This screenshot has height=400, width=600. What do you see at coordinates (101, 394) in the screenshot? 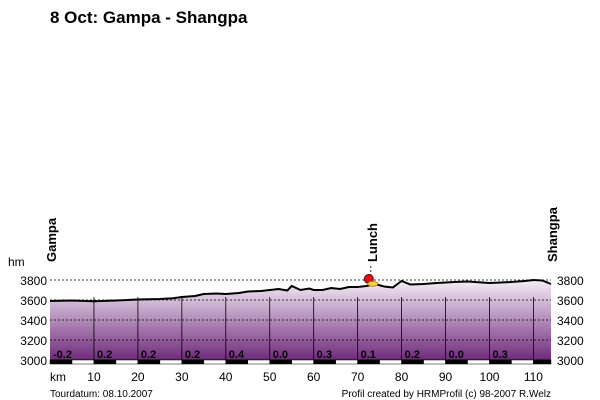
I see `footer-tourdate: Tourdatum: 08.10.2007` at bounding box center [101, 394].